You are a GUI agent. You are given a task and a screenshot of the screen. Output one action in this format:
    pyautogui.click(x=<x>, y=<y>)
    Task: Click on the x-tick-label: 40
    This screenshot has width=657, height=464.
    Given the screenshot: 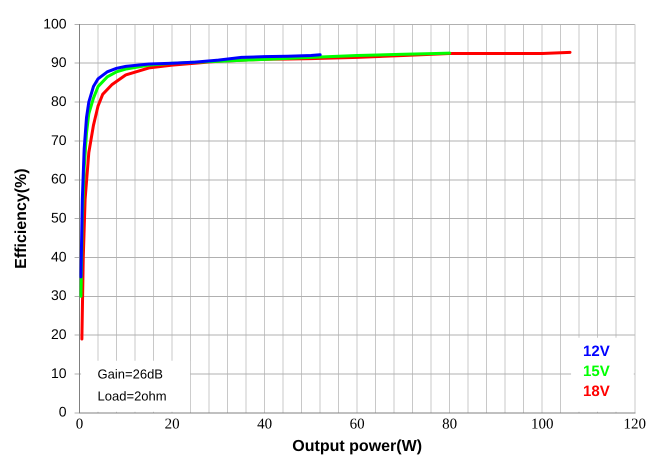 What is the action you would take?
    pyautogui.click(x=264, y=424)
    